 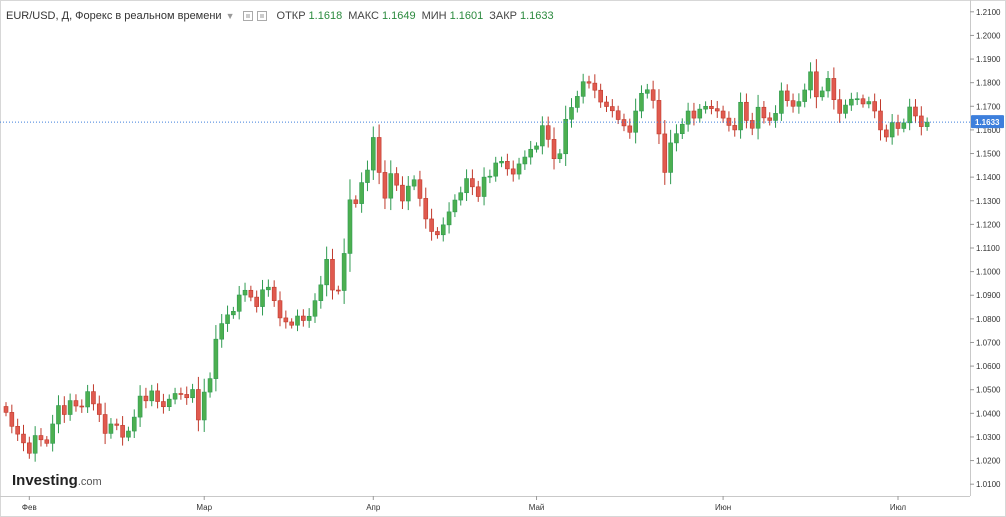 What do you see at coordinates (230, 16) in the screenshot?
I see `chevron-down-icon: ▼` at bounding box center [230, 16].